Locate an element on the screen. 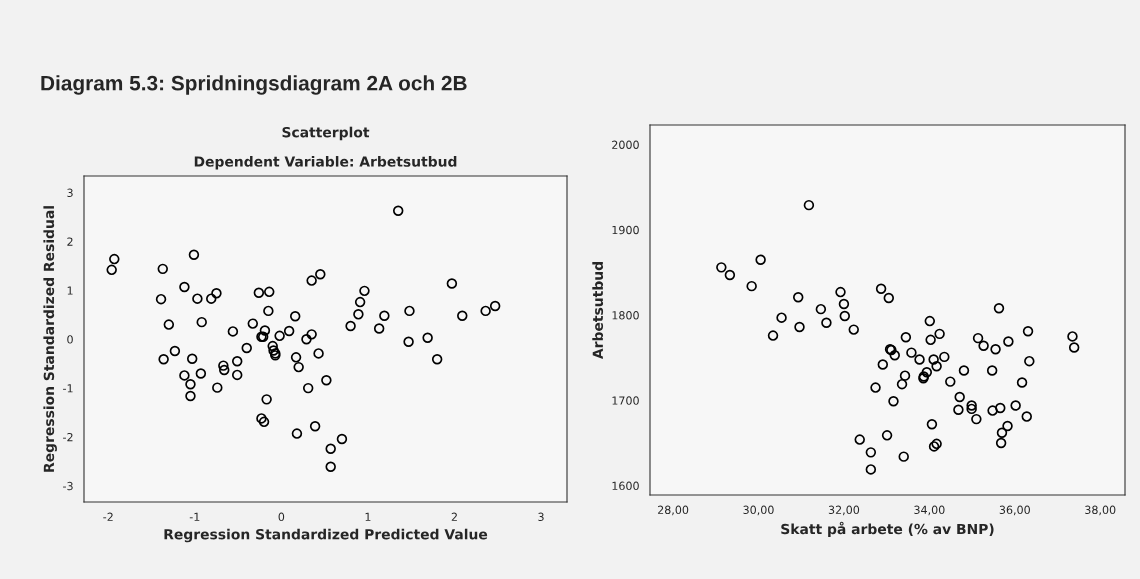  y-axis-title: Arbetsutbud is located at coordinates (598, 311).